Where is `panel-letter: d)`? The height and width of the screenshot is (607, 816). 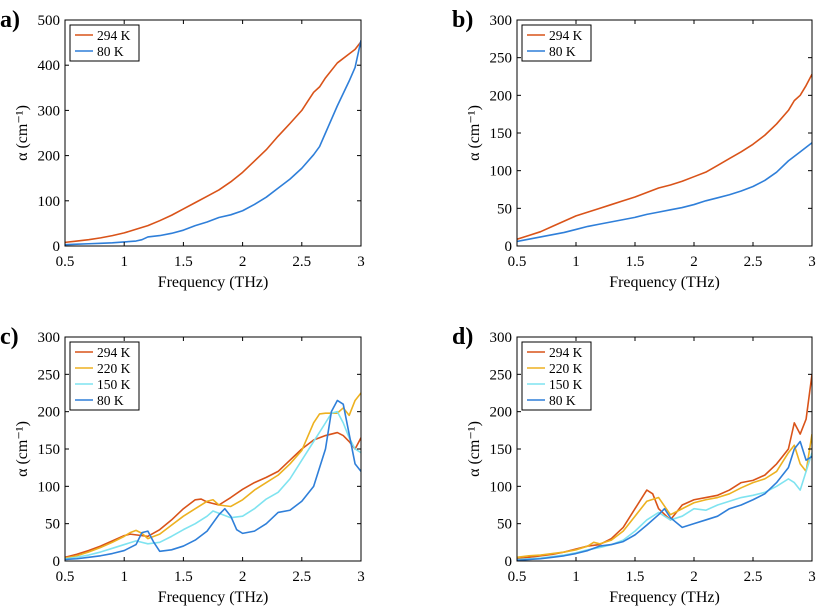
panel-letter: d) is located at coordinates (462, 337).